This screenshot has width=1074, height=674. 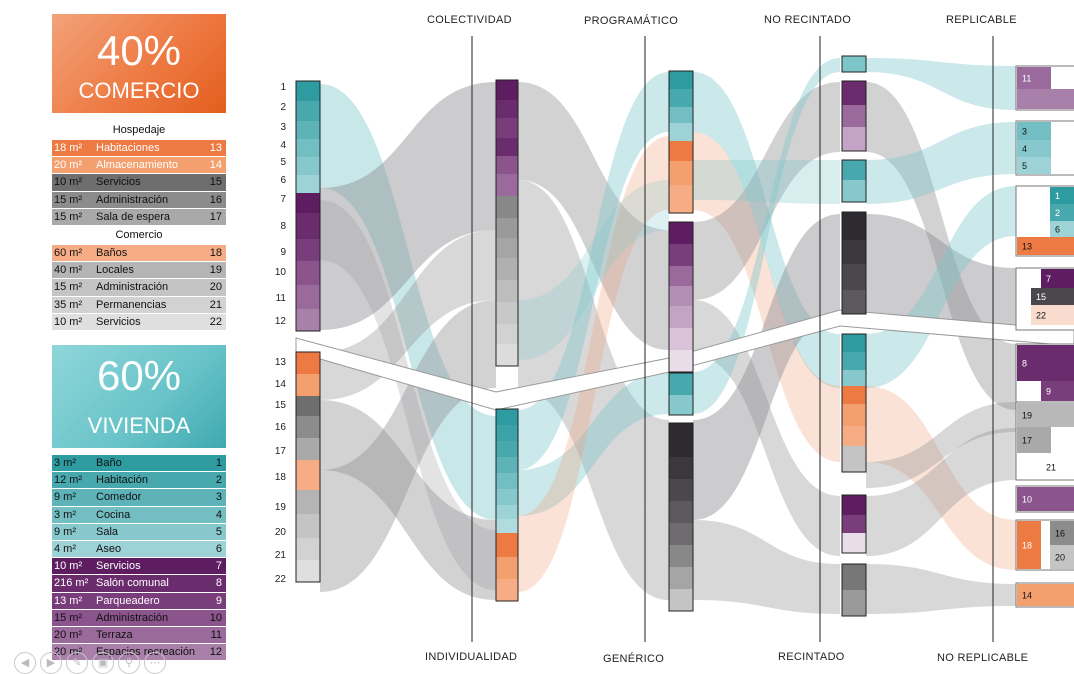 What do you see at coordinates (1051, 468) in the screenshot?
I see `replicable-number: 21` at bounding box center [1051, 468].